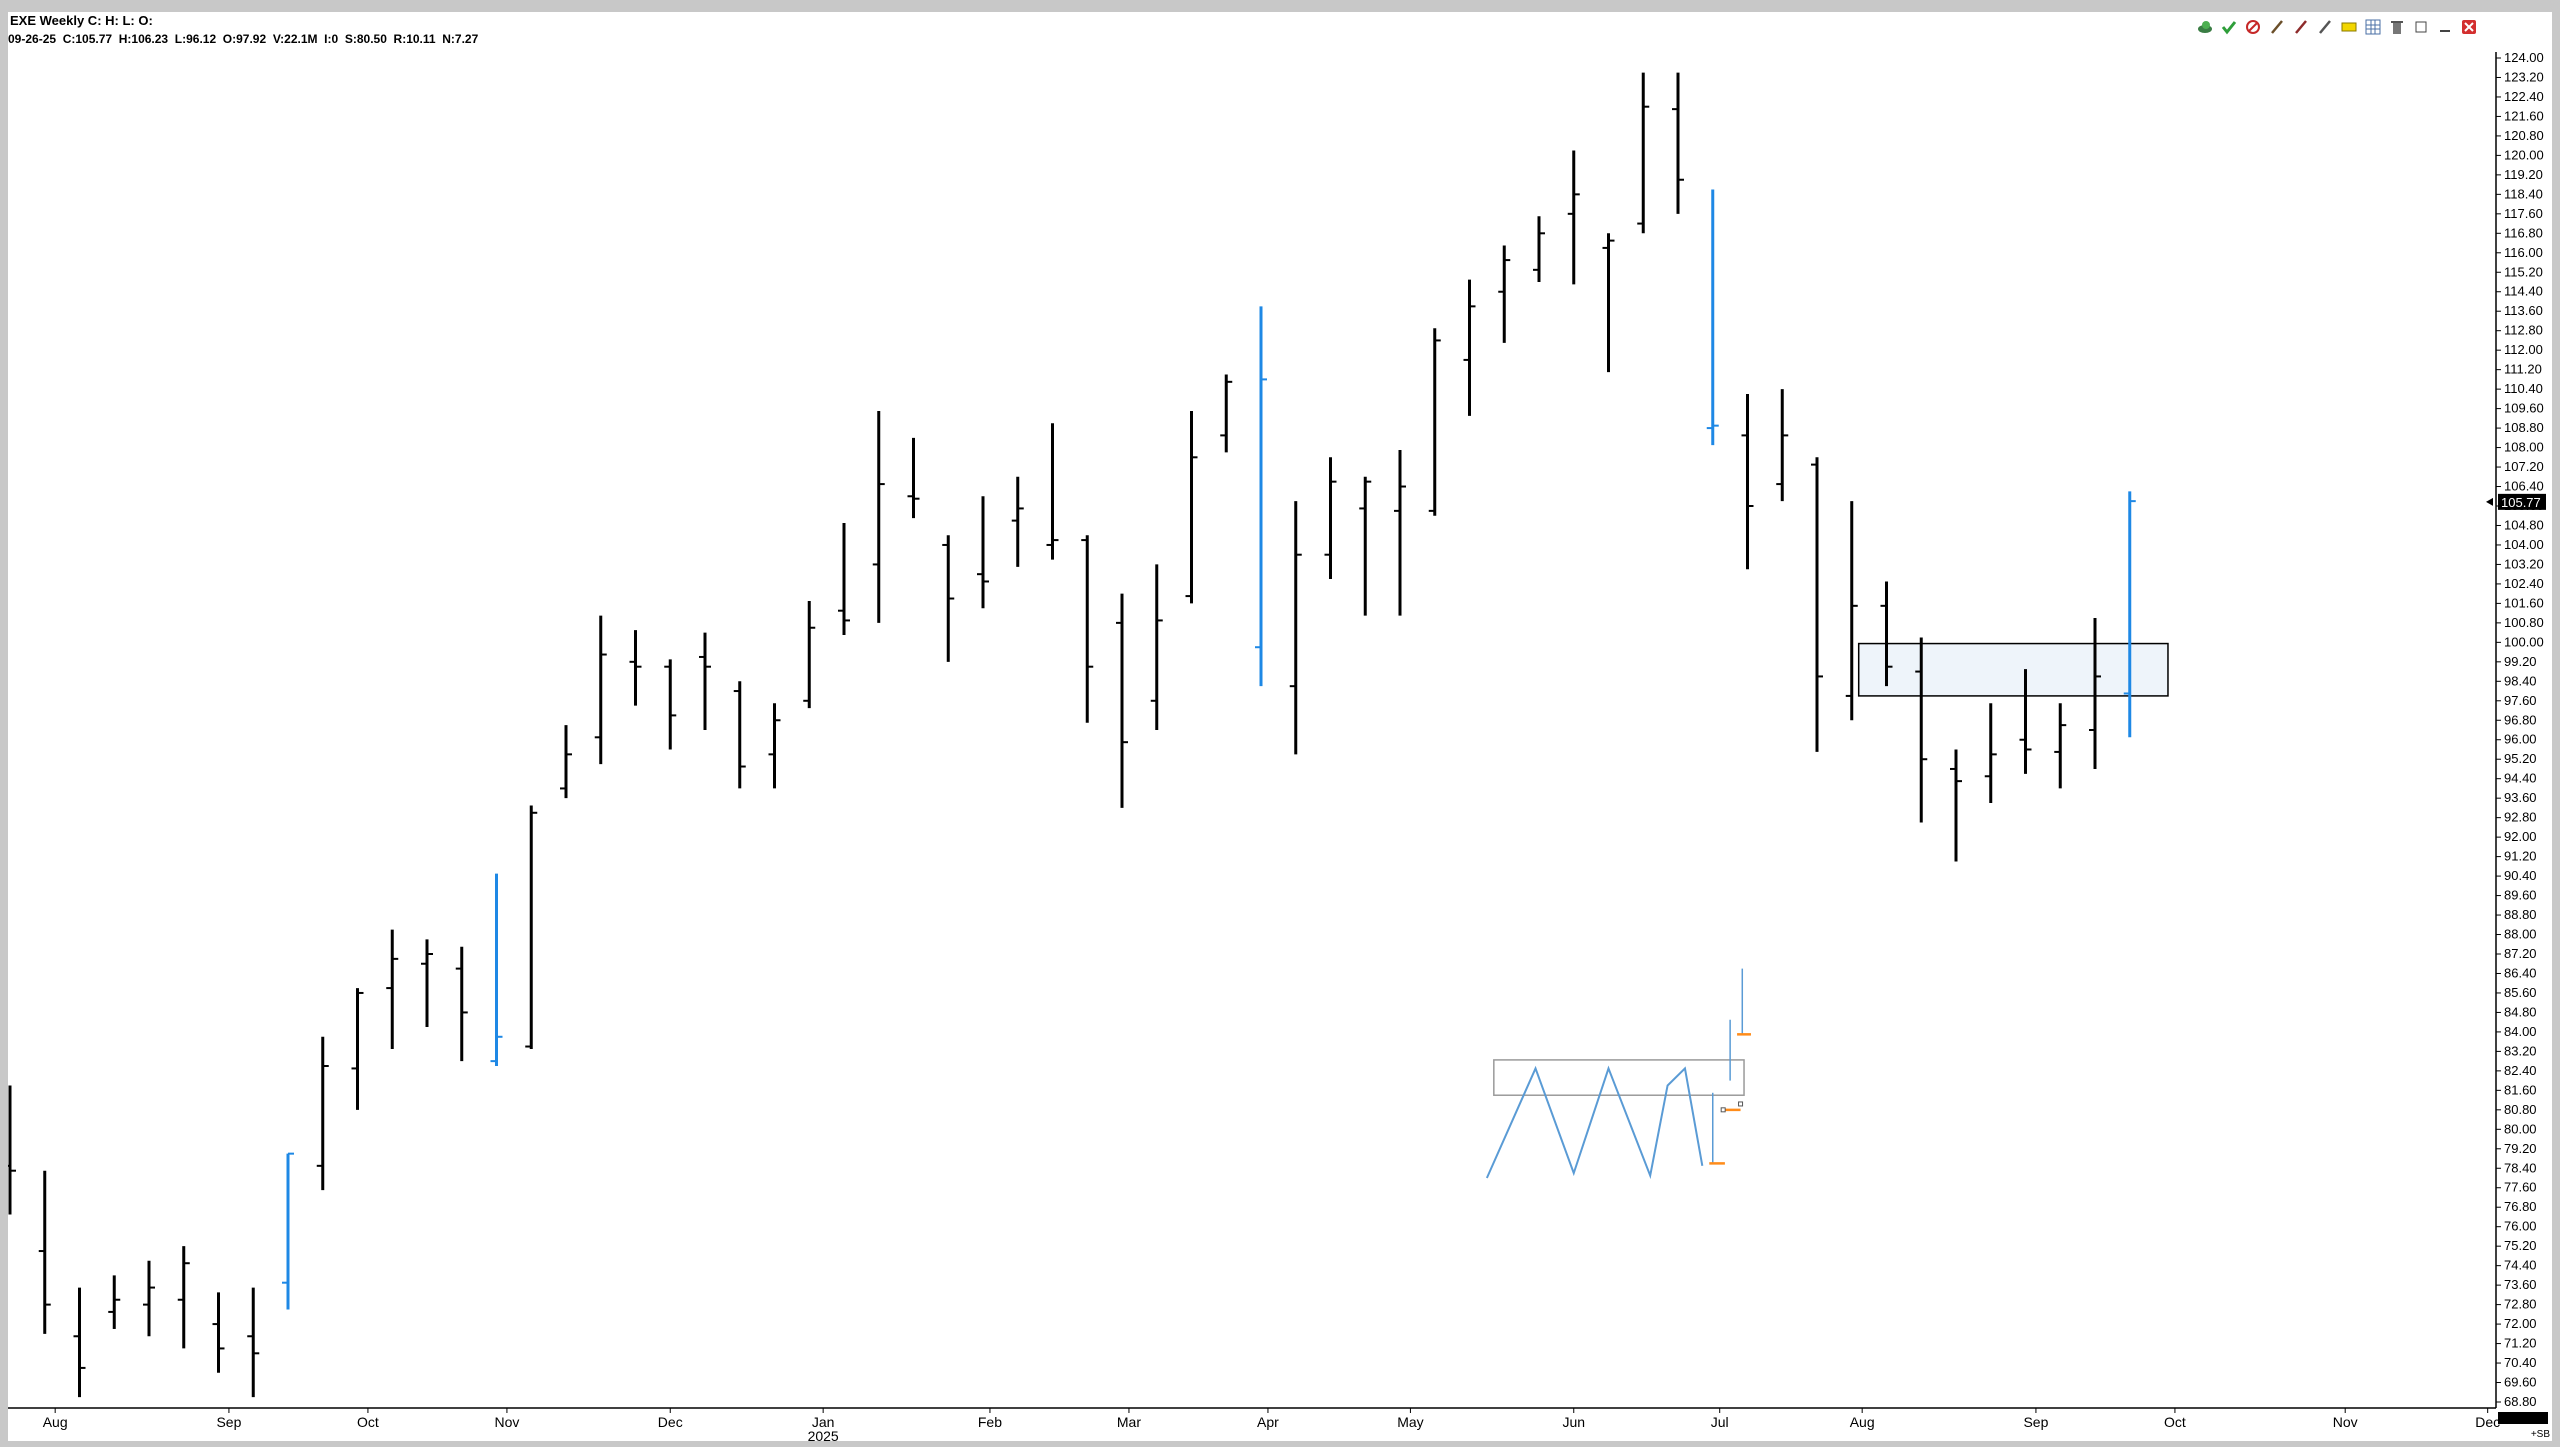 The image size is (2560, 1447). Describe the element at coordinates (1594, 1122) in the screenshot. I see `sketch-zigzag` at that location.